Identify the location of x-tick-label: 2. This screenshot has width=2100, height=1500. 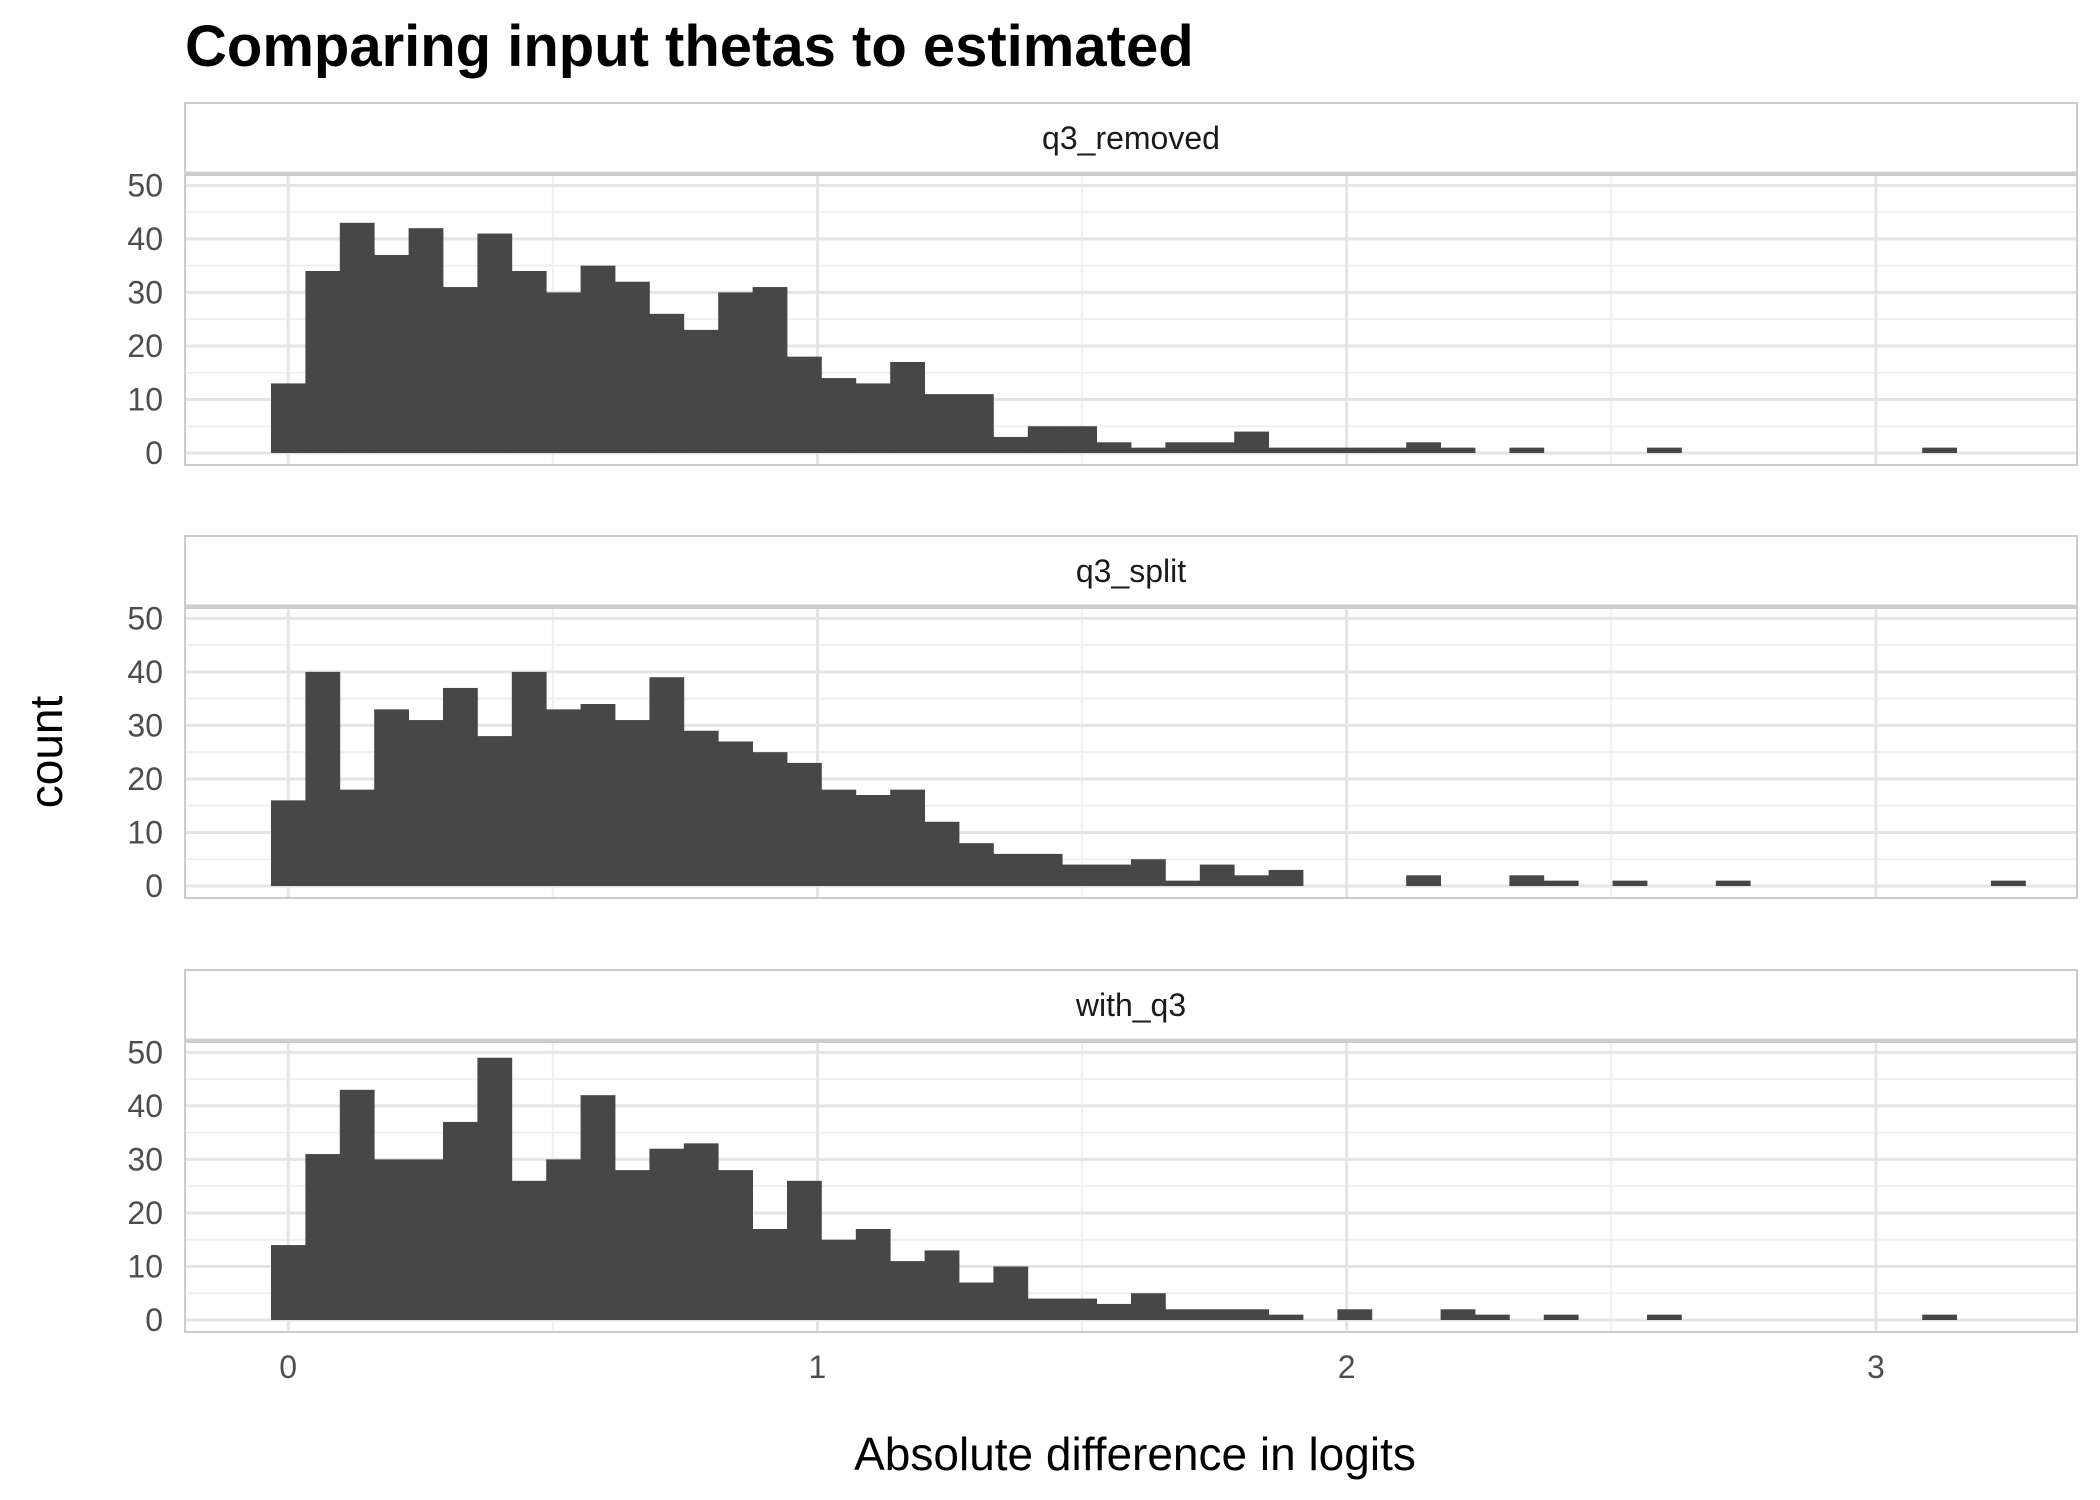
(1347, 1367).